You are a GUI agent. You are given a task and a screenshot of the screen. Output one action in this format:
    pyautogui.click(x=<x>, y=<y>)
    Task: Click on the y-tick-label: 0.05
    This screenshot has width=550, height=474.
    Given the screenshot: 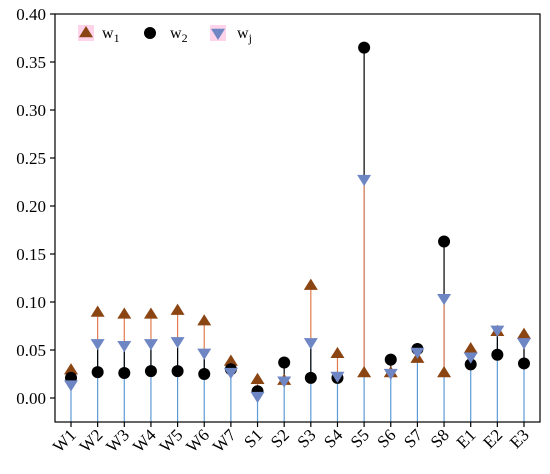 What is the action you would take?
    pyautogui.click(x=31, y=350)
    